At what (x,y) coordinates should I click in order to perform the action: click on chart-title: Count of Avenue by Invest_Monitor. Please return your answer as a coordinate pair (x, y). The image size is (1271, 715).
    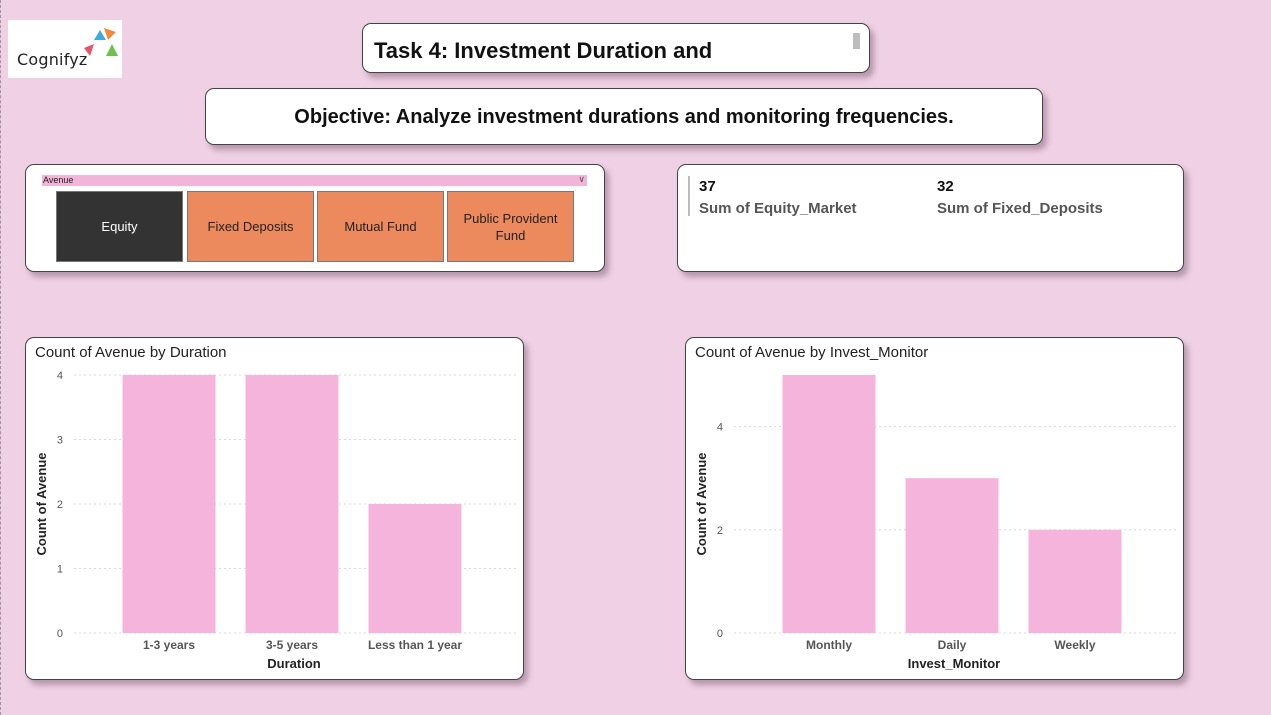
    Looking at the image, I should click on (812, 352).